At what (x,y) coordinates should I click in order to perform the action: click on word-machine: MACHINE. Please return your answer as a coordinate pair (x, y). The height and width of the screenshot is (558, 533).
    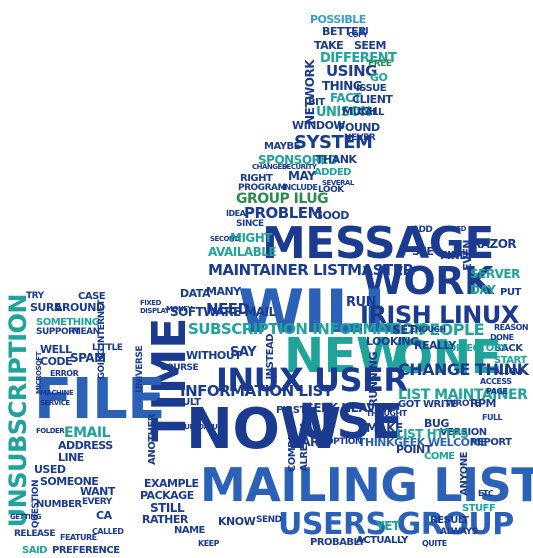
    Looking at the image, I should click on (57, 393).